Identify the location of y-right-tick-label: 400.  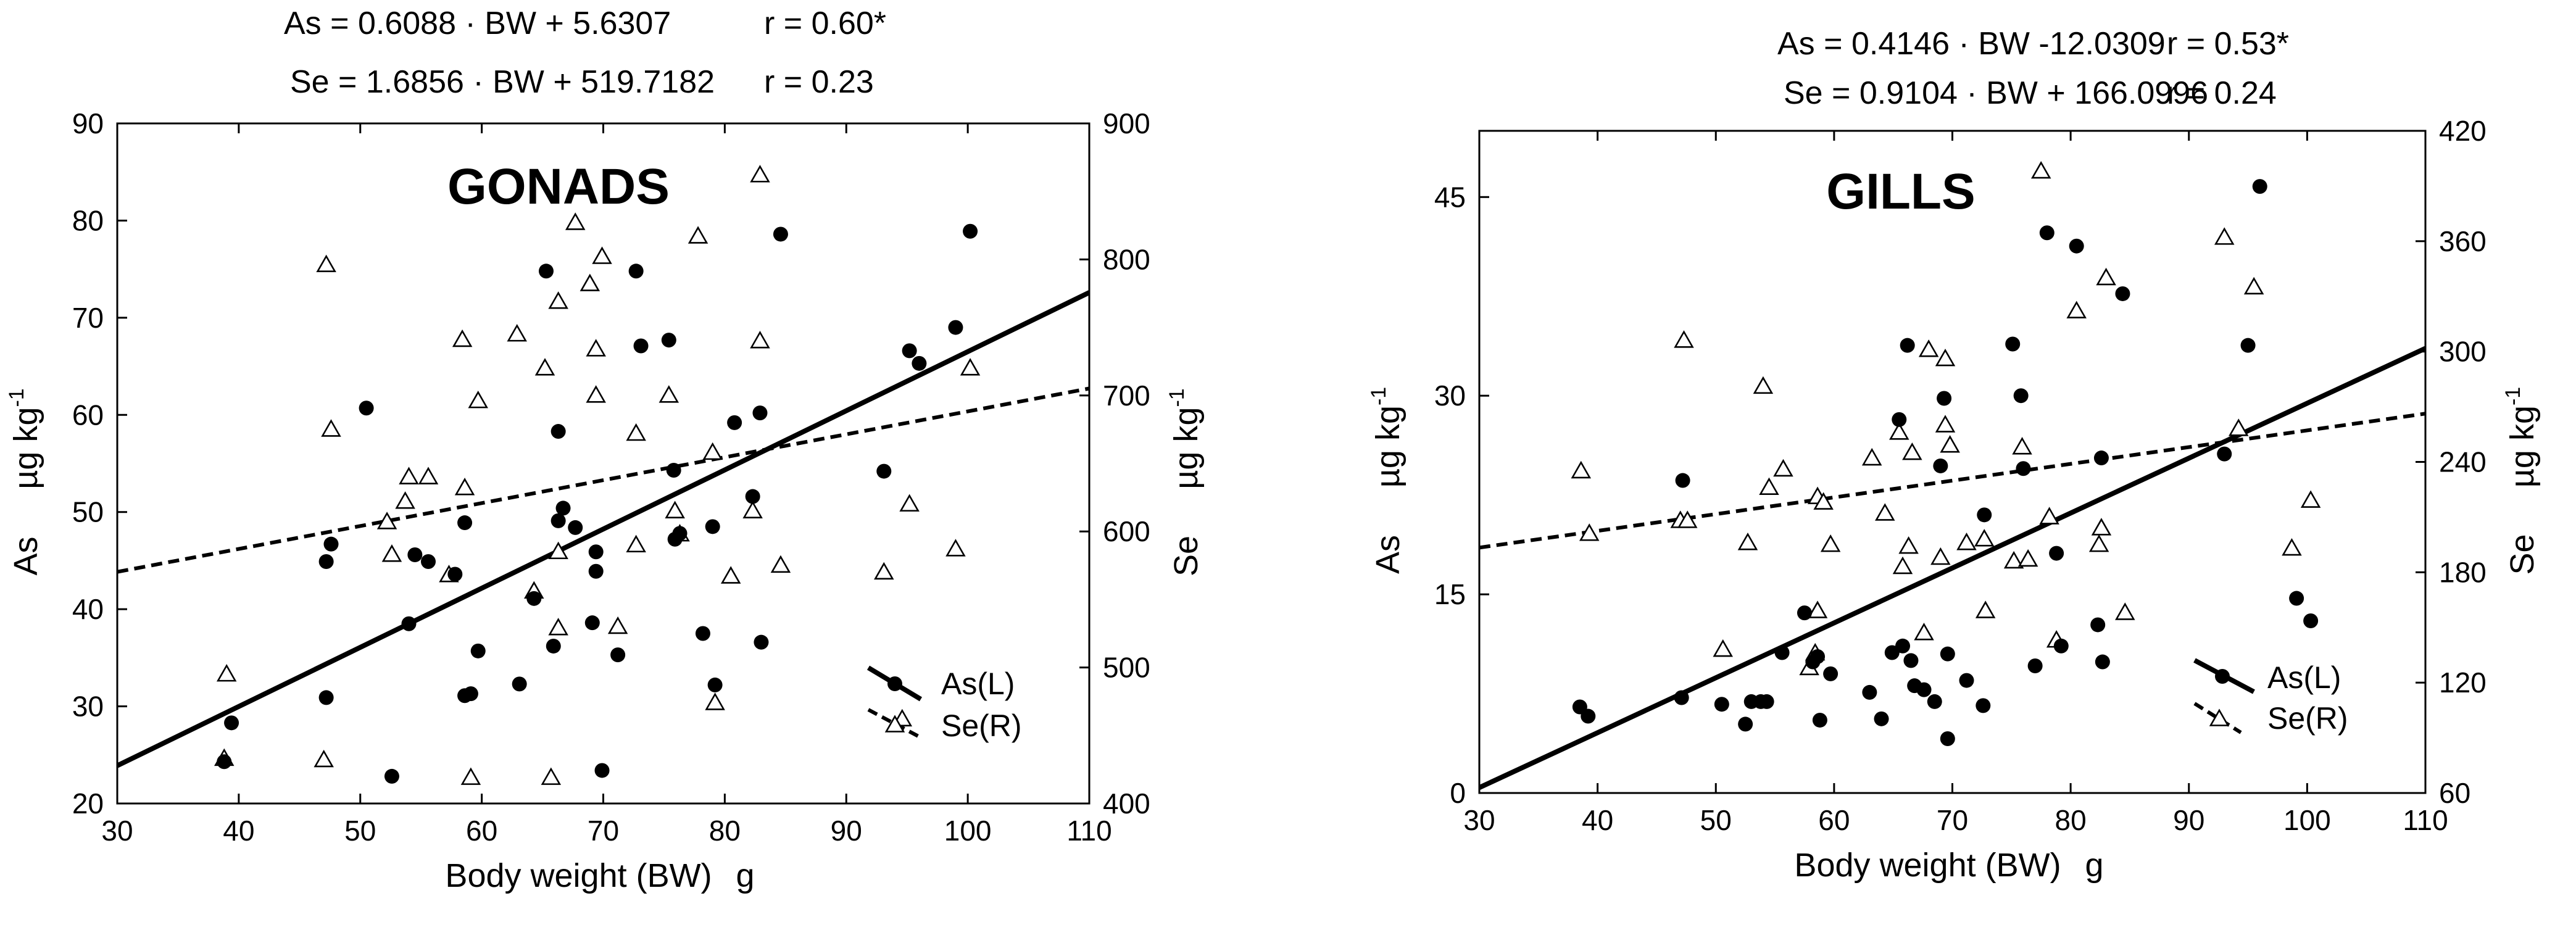
(1127, 803).